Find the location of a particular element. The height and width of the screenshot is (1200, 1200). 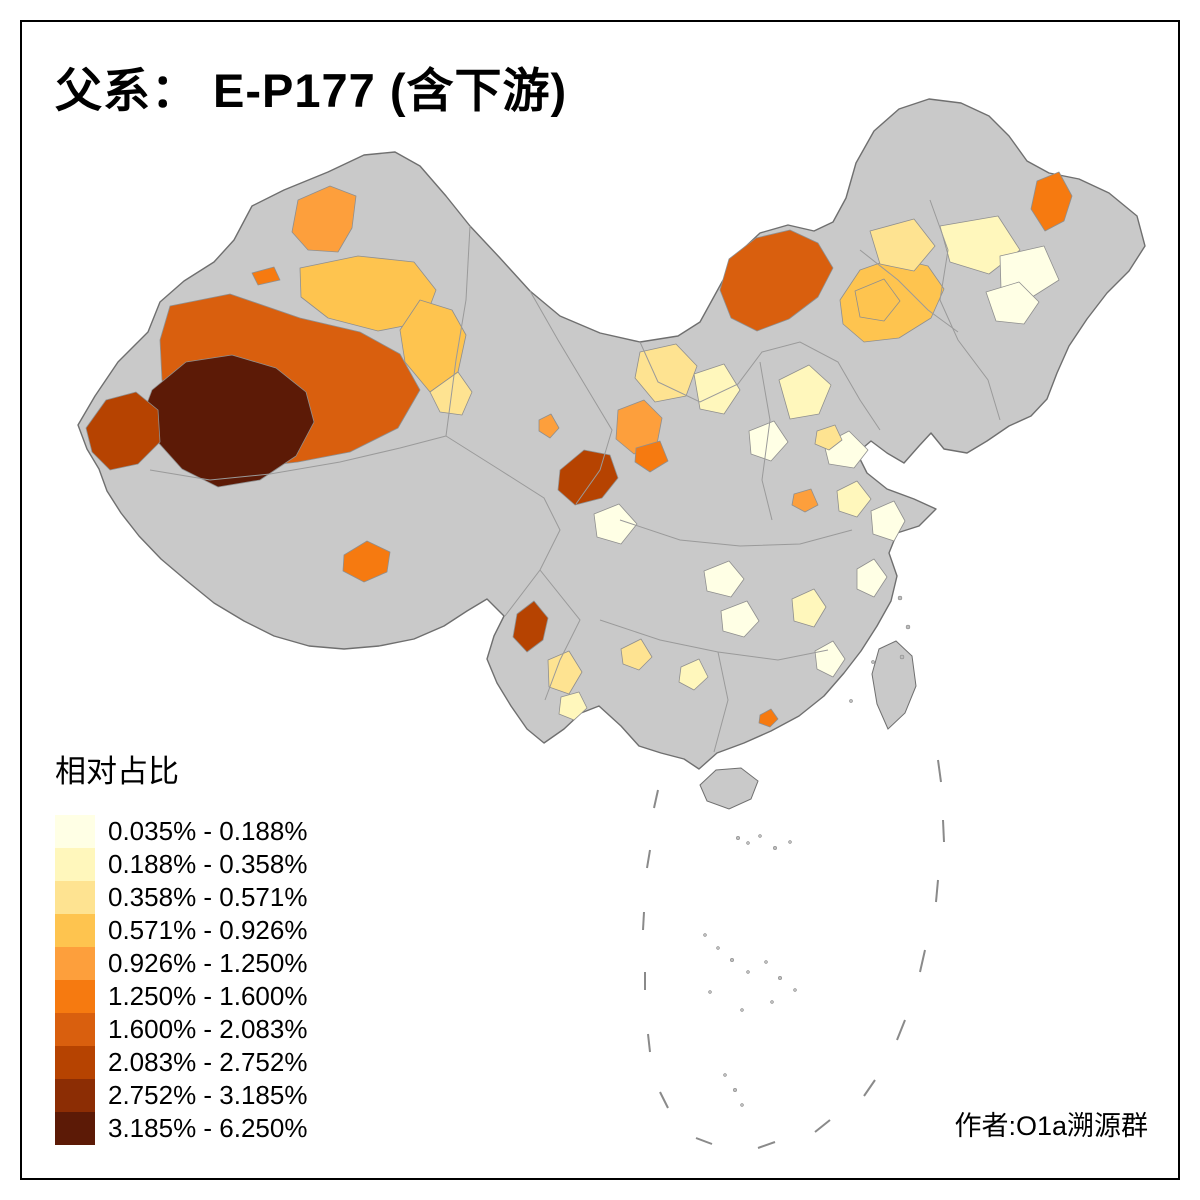

legend-item-label: 2.083% - 2.752% is located at coordinates (208, 1062).